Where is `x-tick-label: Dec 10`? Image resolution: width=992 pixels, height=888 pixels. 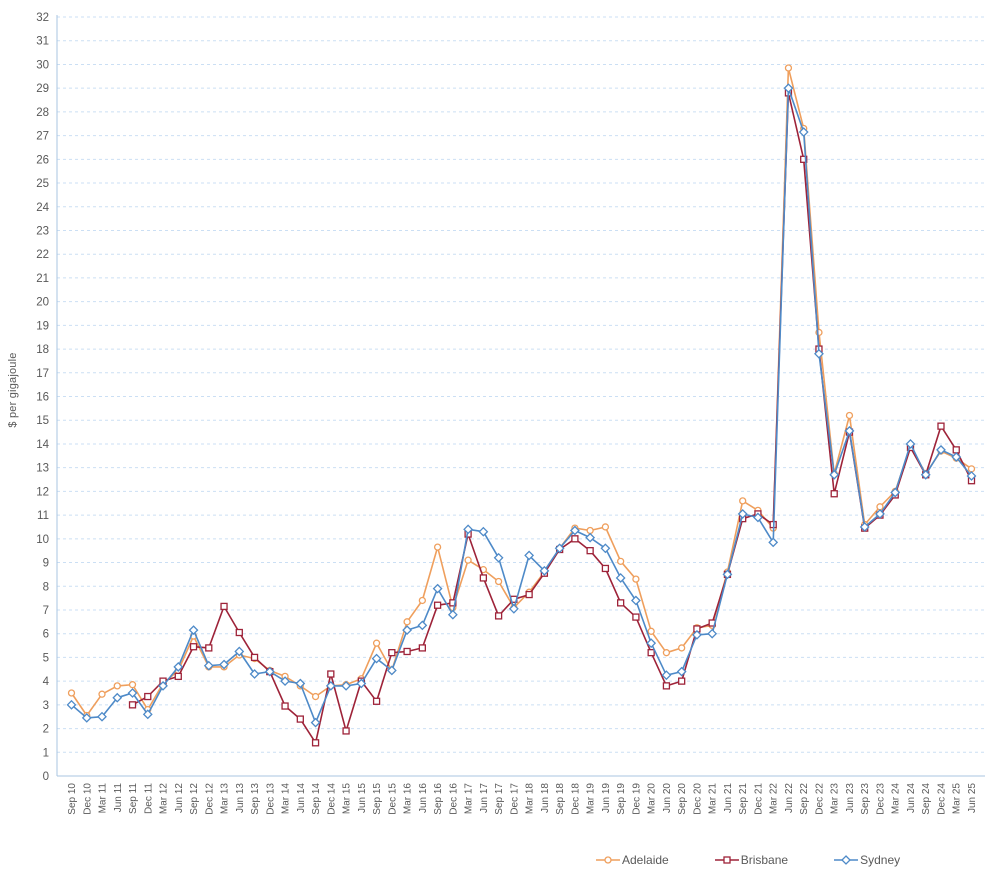 x-tick-label: Dec 10 is located at coordinates (87, 799).